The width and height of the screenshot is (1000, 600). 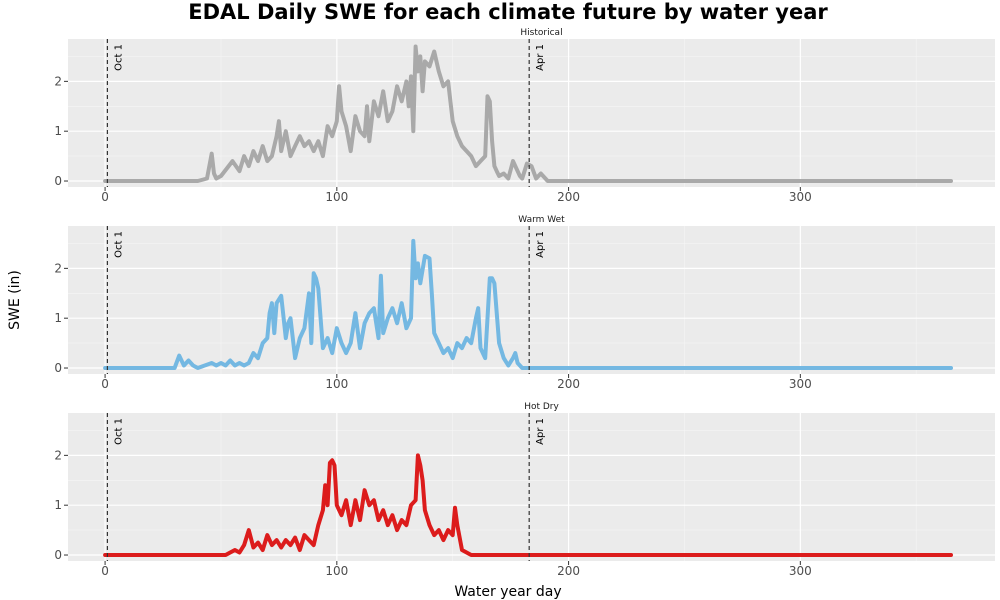 I want to click on panel-strip-label: Historical, so click(x=541, y=33).